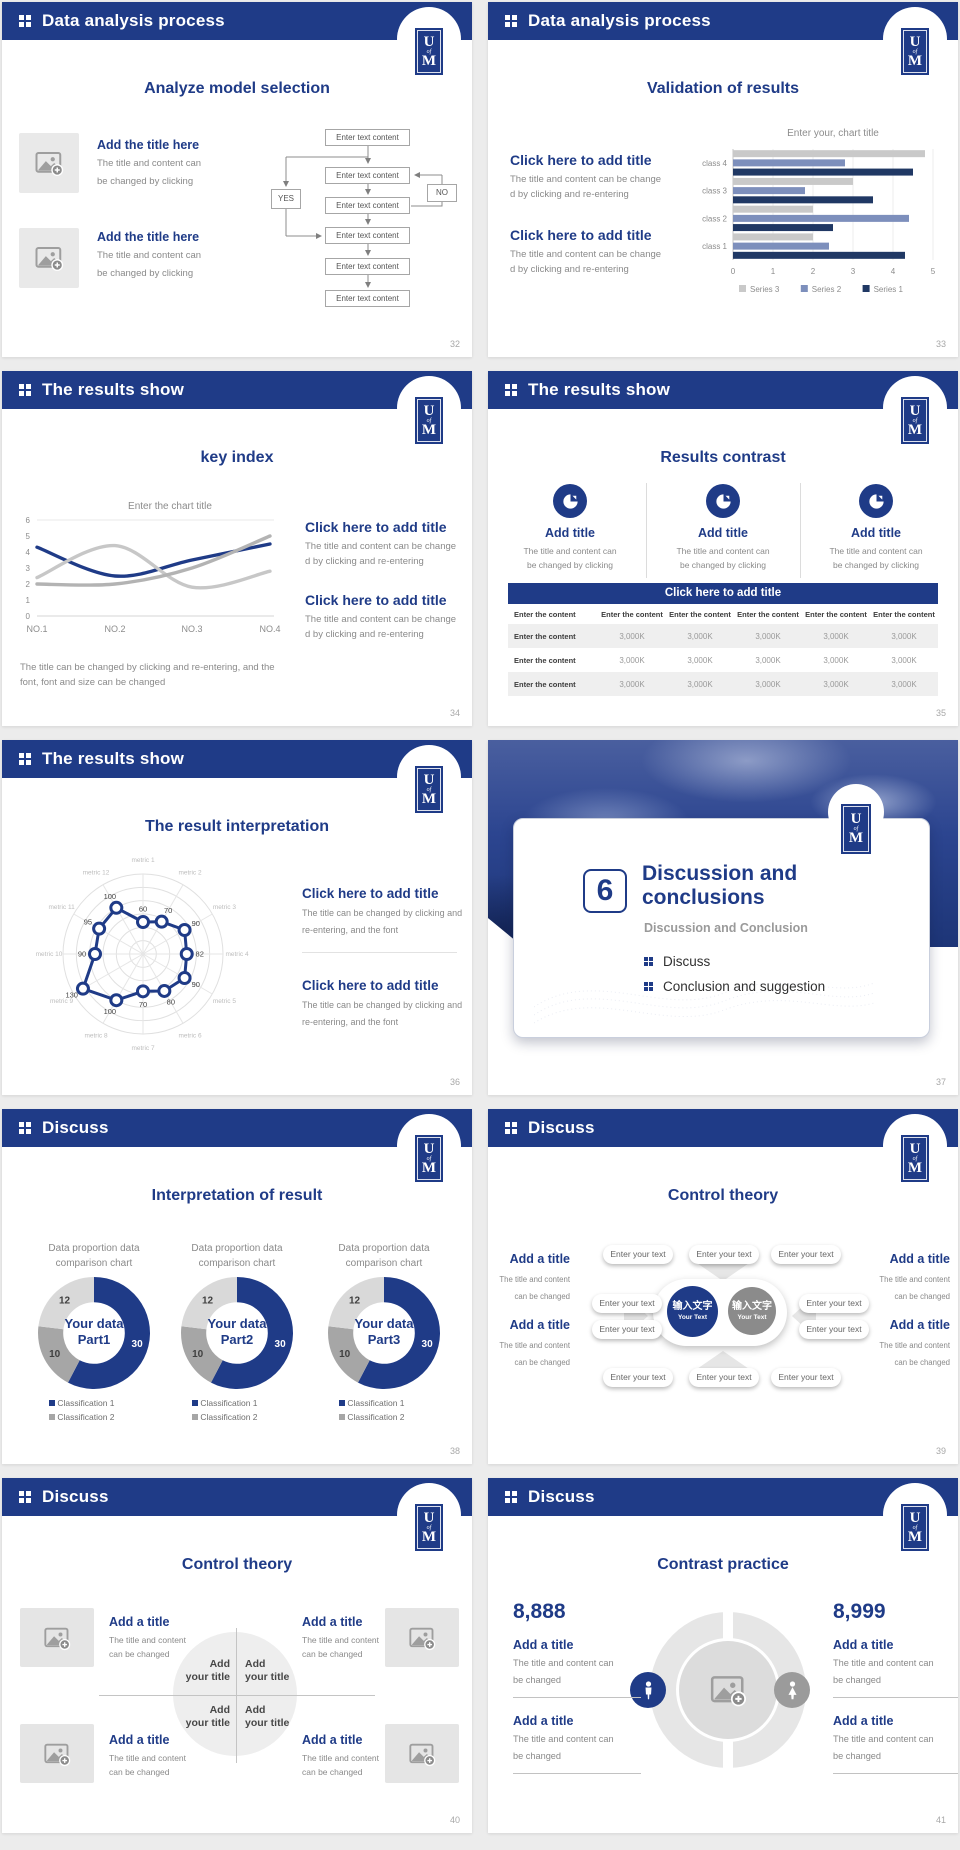 The width and height of the screenshot is (960, 1850). Describe the element at coordinates (171, 1002) in the screenshot. I see `svg-text: 80` at that location.